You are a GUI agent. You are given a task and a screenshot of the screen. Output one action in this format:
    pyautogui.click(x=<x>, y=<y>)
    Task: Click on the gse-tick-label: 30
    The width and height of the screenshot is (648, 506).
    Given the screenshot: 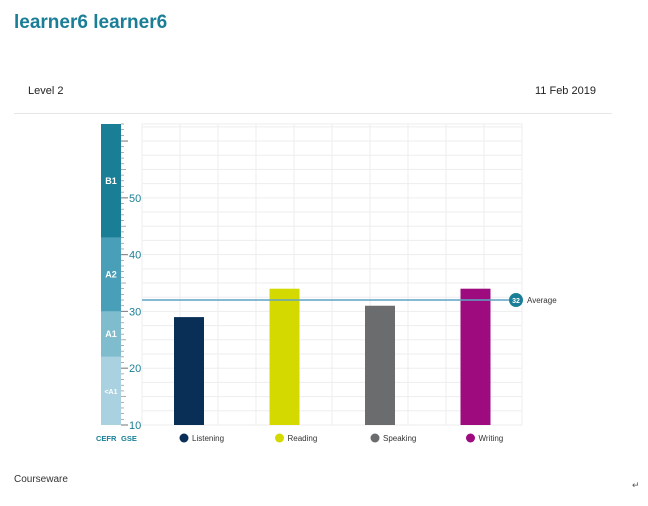 What is the action you would take?
    pyautogui.click(x=135, y=312)
    